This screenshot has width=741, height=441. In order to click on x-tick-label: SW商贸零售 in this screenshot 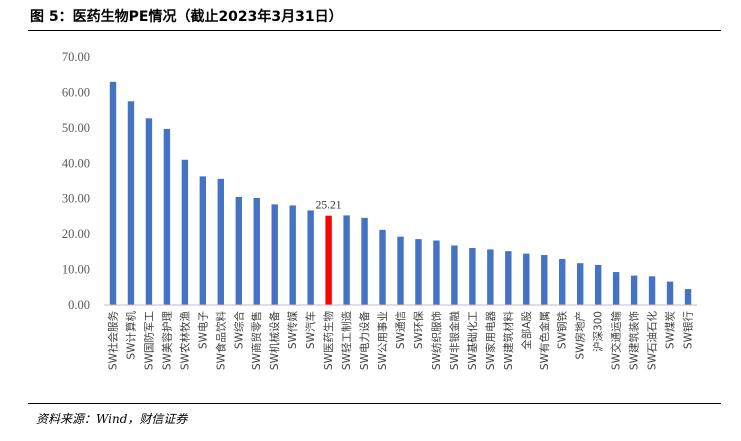, I will do `click(256, 340)`.